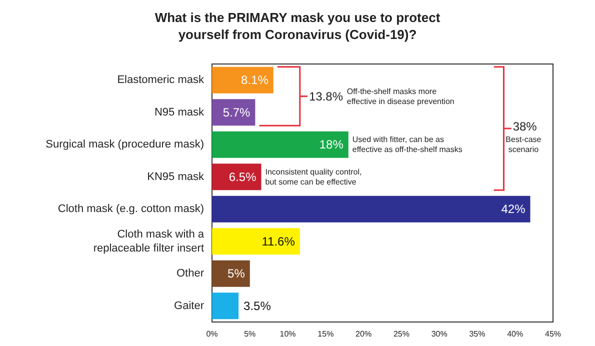 This screenshot has height=346, width=595. Describe the element at coordinates (525, 127) in the screenshot. I see `annotation: 38%` at that location.